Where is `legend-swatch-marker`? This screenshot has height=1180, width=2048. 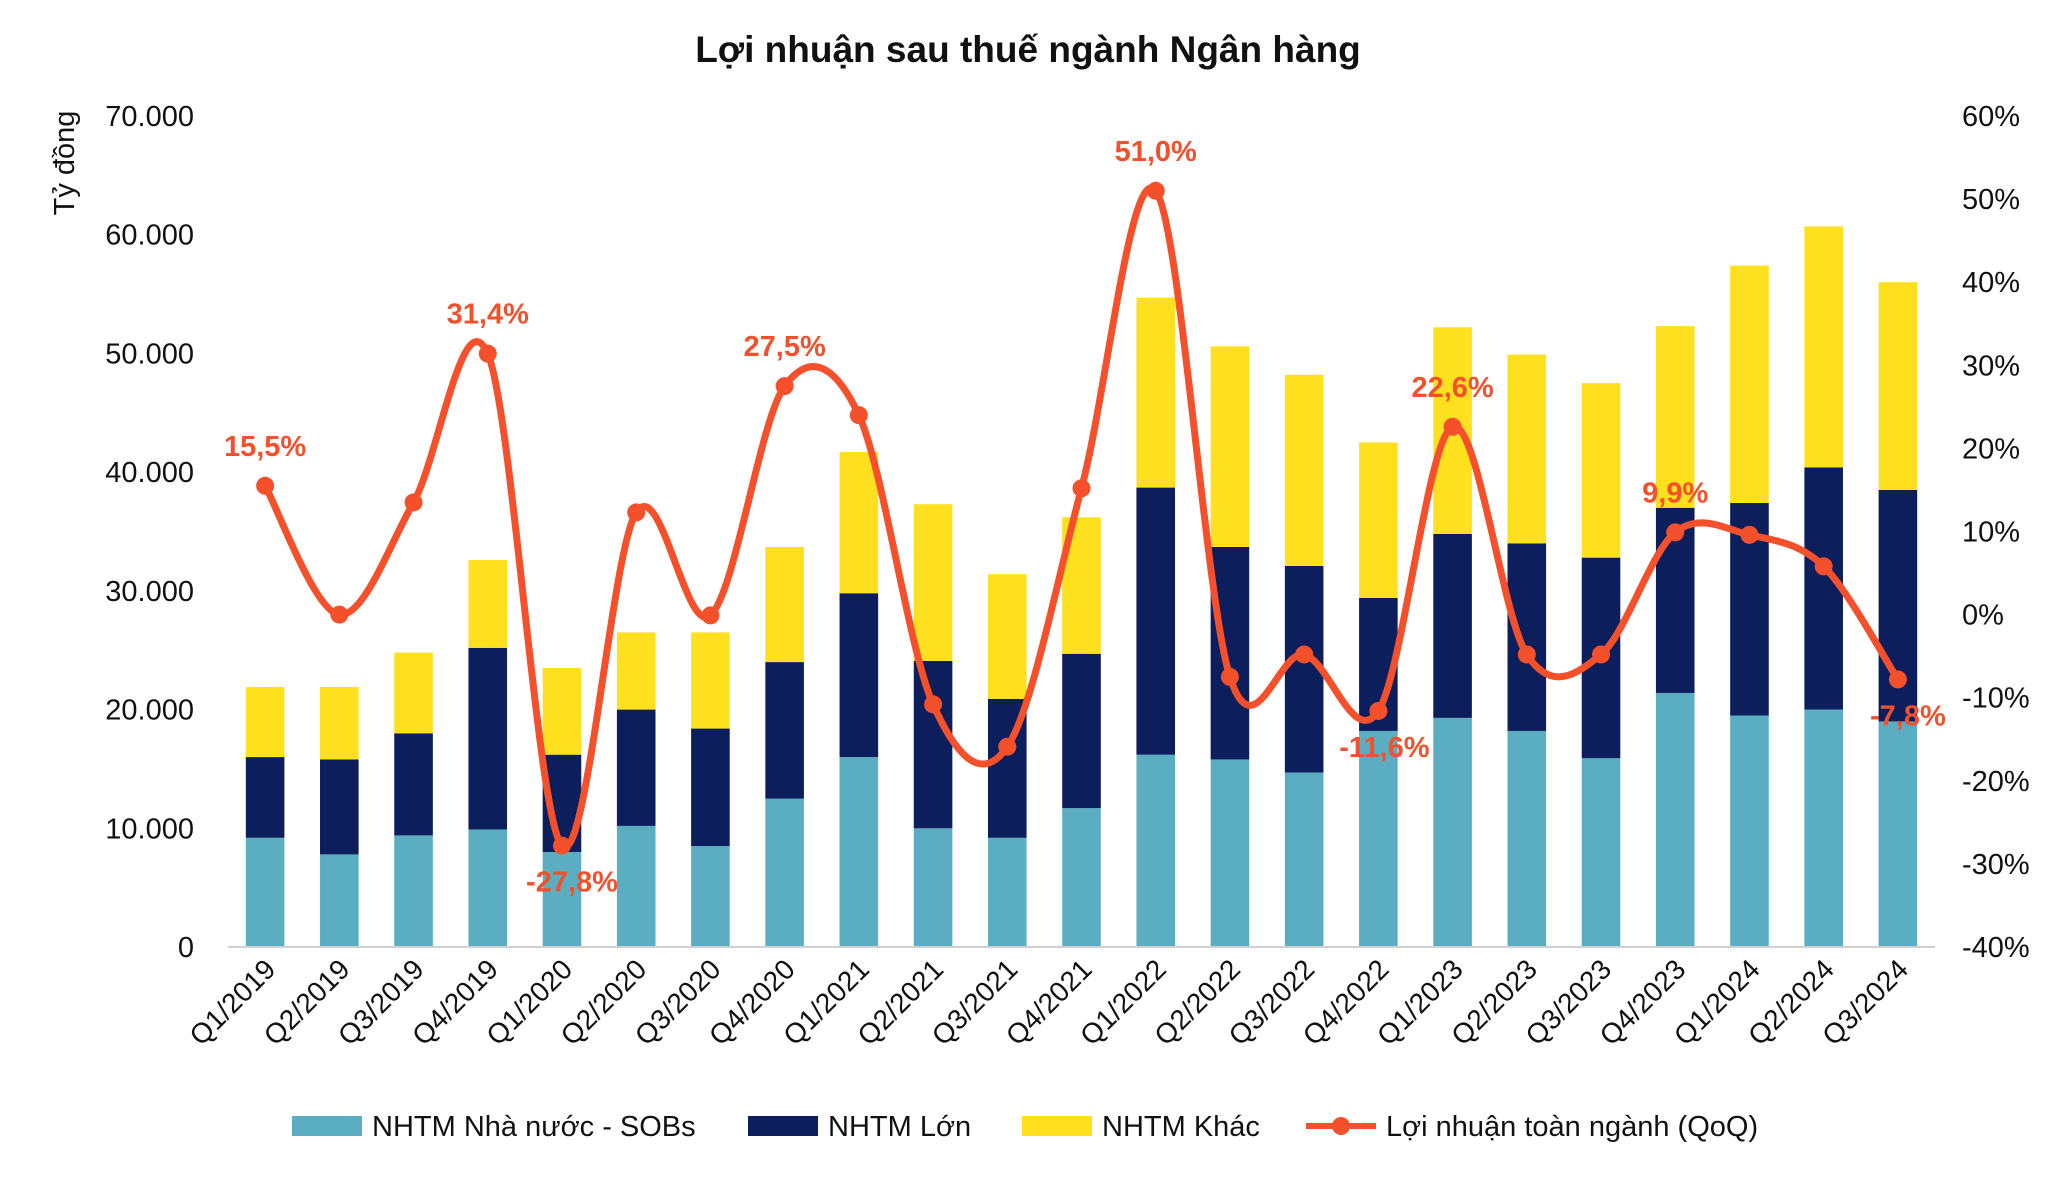 legend-swatch-marker is located at coordinates (1341, 1126).